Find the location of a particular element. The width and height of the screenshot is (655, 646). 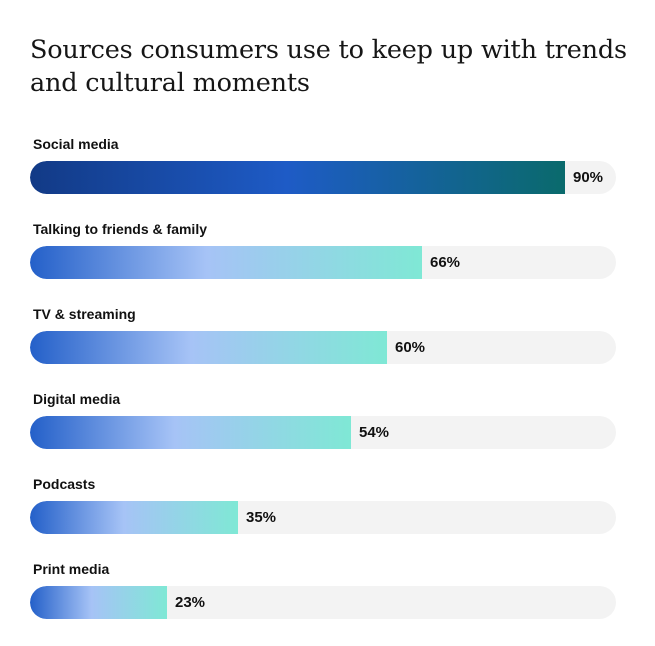

bar-track: 90% is located at coordinates (323, 177).